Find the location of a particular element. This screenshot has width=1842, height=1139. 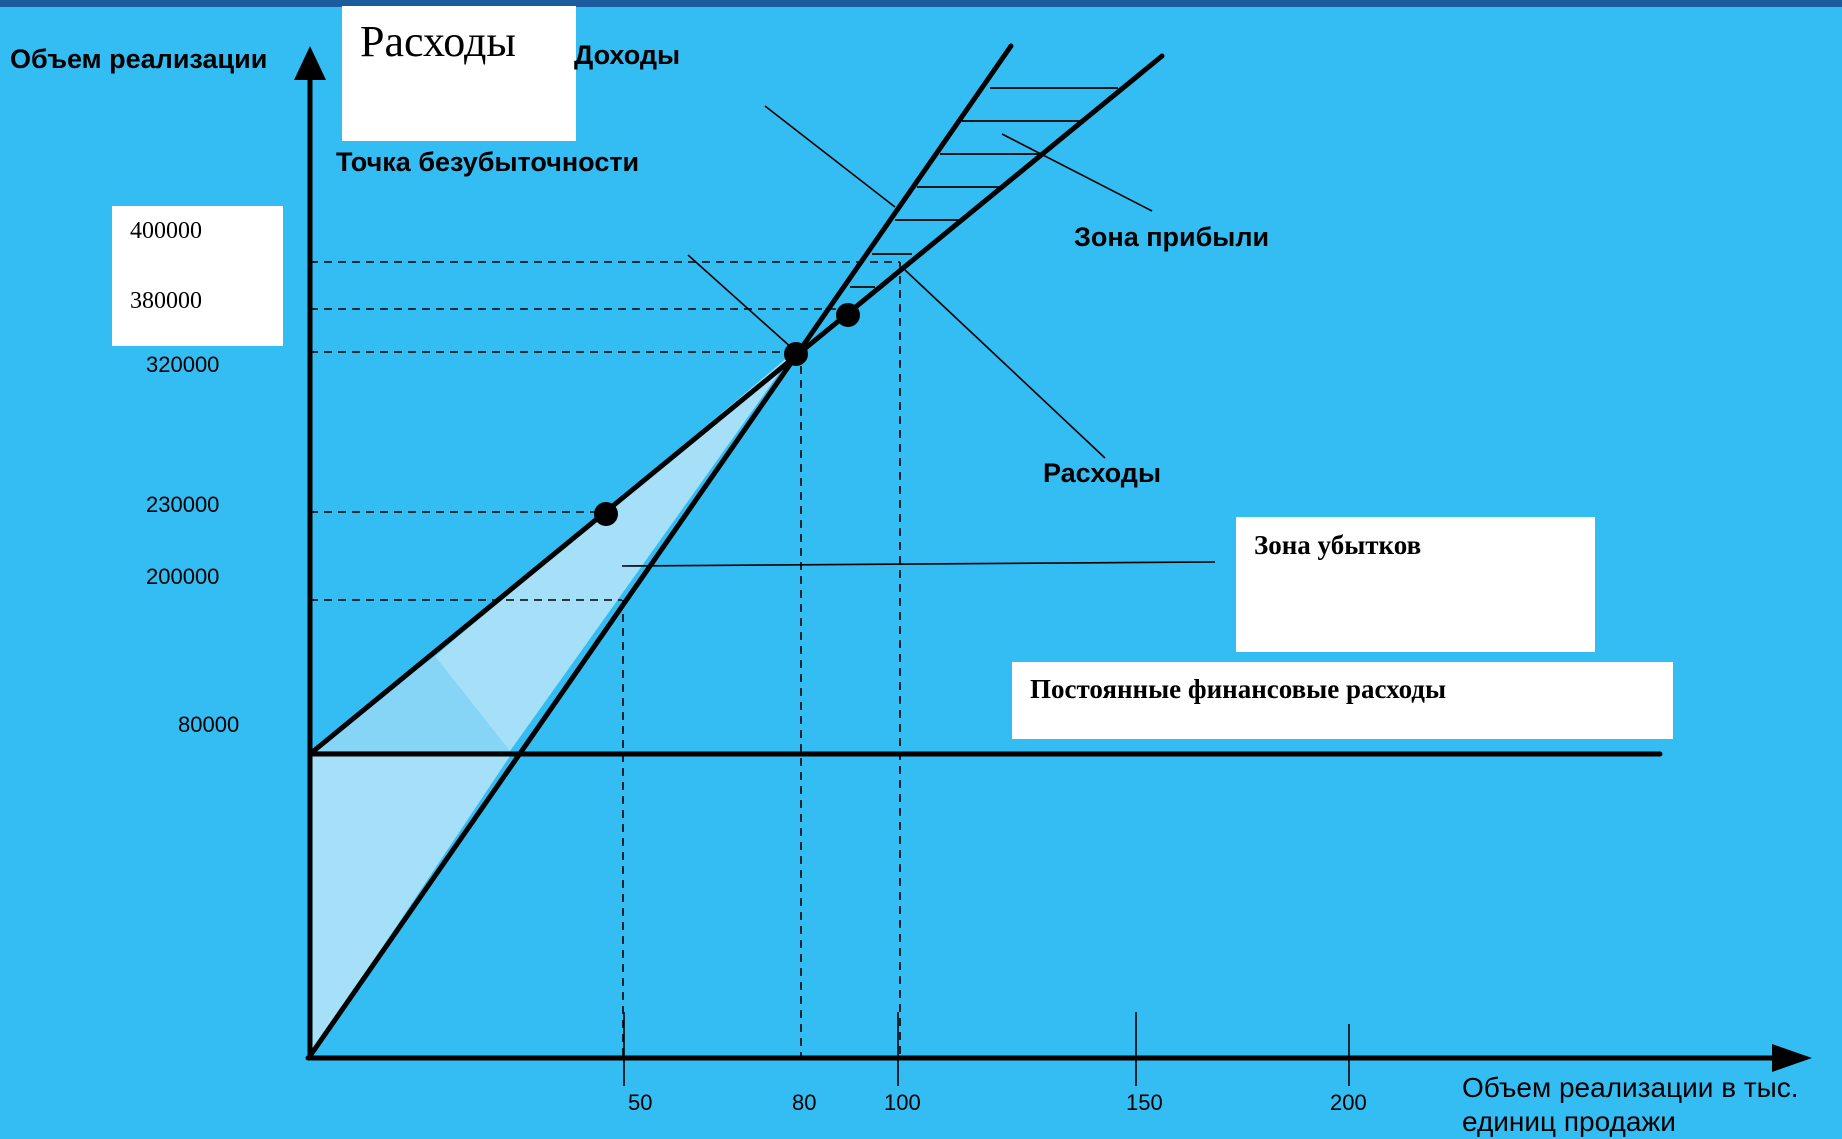

x-tick-80: 80 is located at coordinates (804, 1102).